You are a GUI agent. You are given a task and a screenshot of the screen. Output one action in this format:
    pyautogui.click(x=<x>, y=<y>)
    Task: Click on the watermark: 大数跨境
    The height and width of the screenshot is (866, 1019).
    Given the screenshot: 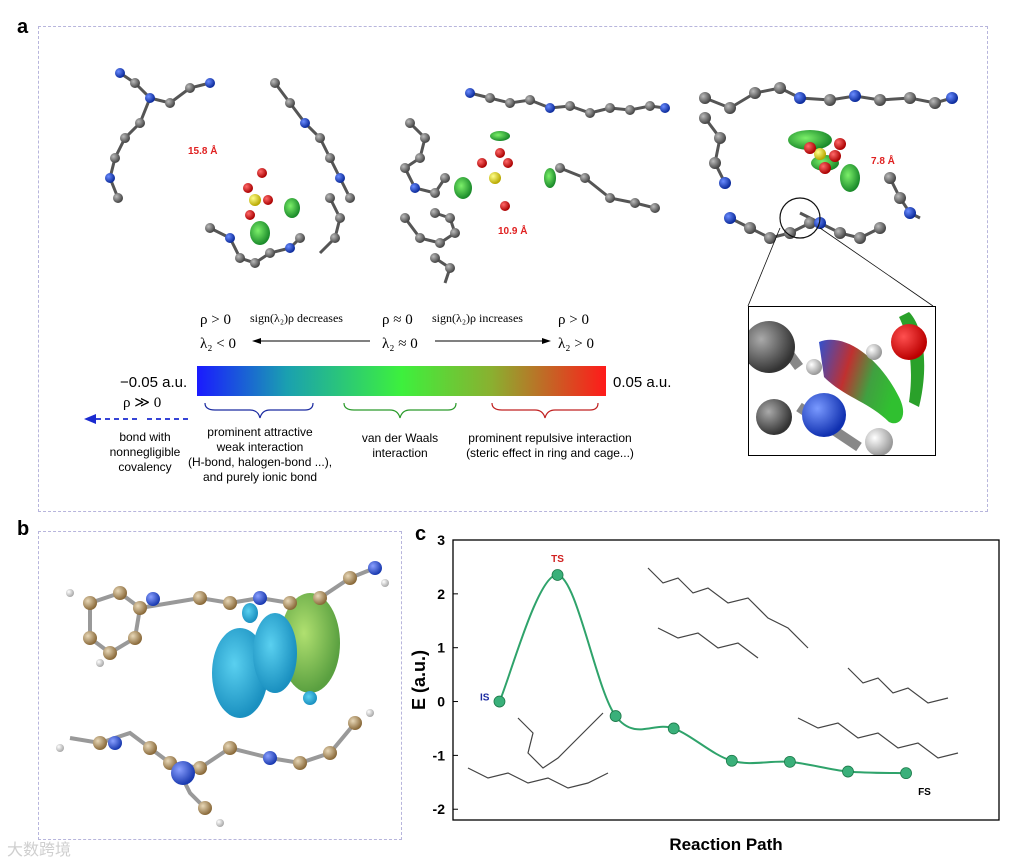 What is the action you would take?
    pyautogui.click(x=39, y=849)
    